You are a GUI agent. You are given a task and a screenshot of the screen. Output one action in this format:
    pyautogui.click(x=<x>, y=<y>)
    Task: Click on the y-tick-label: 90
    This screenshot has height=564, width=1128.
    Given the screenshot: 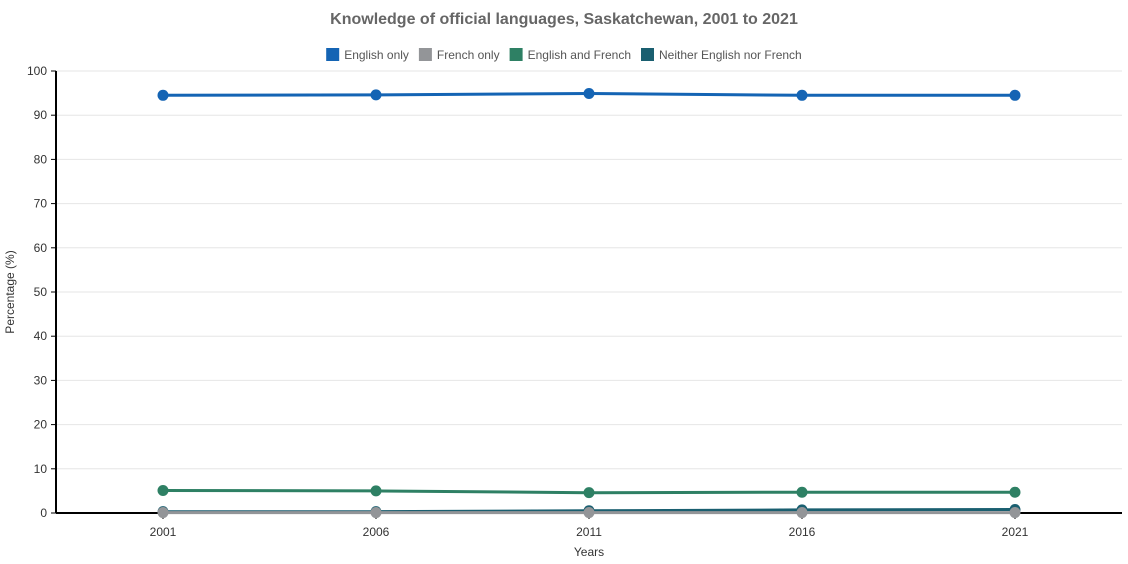 What is the action you would take?
    pyautogui.click(x=41, y=115)
    